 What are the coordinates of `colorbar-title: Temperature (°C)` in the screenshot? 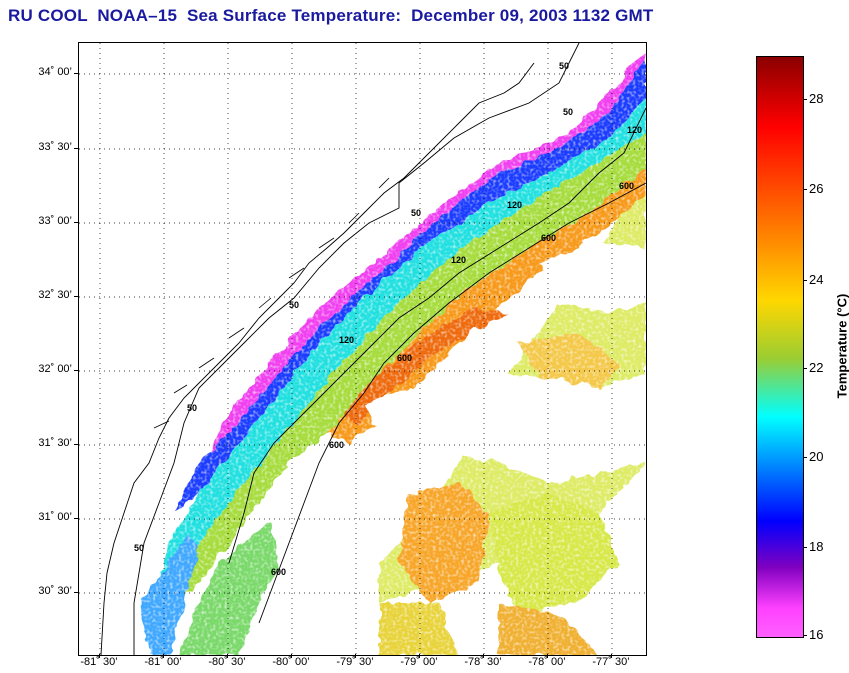 It's located at (841, 346).